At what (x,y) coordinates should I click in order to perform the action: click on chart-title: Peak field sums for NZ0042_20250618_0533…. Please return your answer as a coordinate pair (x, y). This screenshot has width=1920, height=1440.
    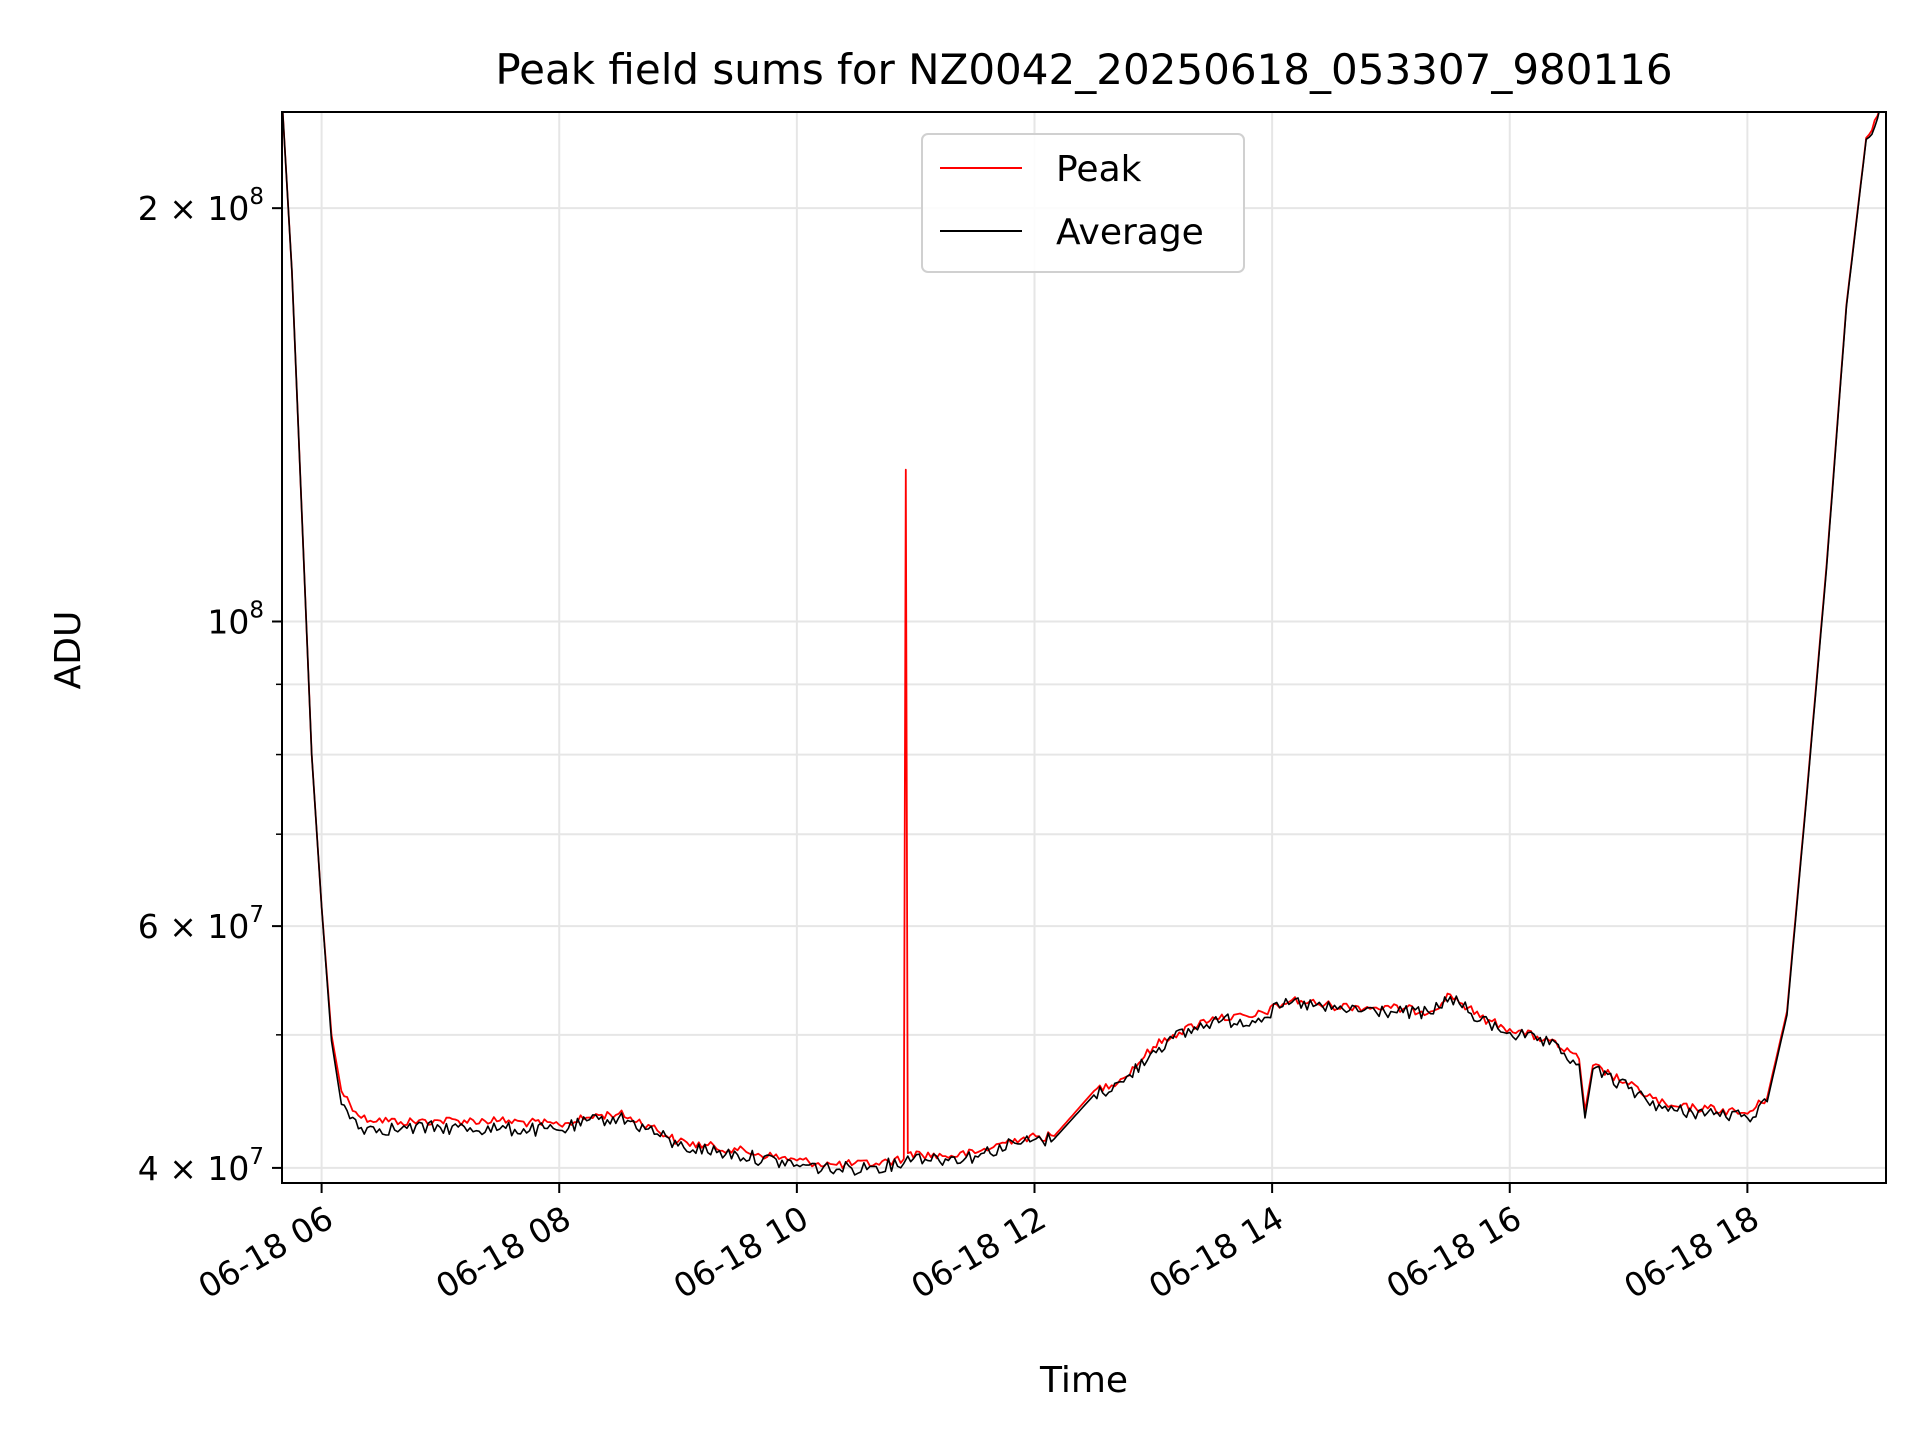
    Looking at the image, I should click on (1083, 69).